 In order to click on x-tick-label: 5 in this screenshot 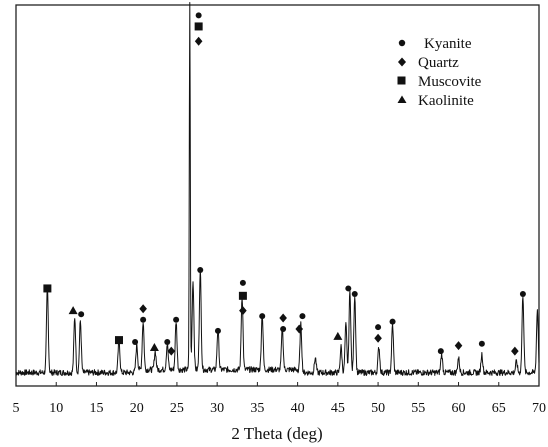, I will do `click(16, 408)`.